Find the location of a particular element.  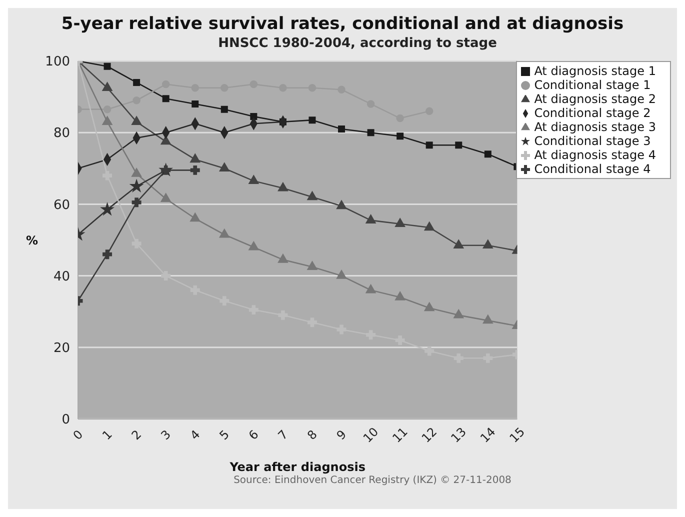

y-tick-label: 100 is located at coordinates (57, 62).